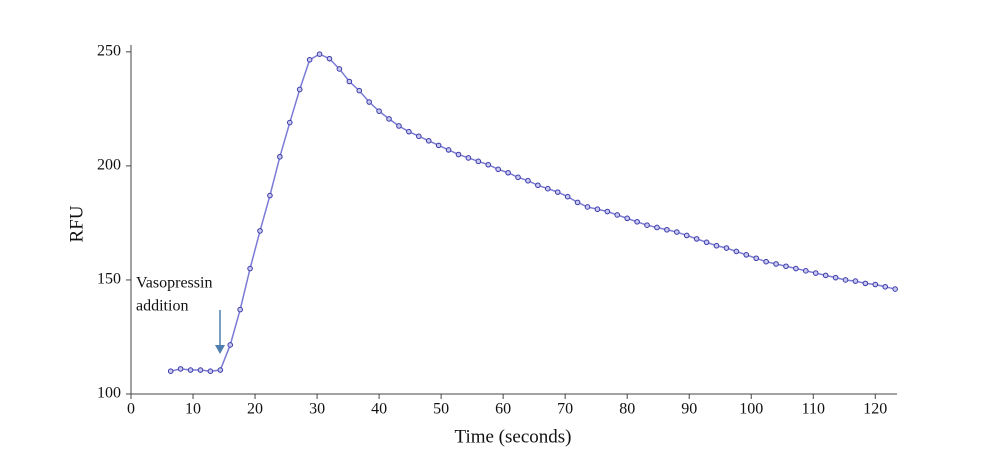 Image resolution: width=981 pixels, height=476 pixels. What do you see at coordinates (317, 409) in the screenshot?
I see `x-tick-label: 30` at bounding box center [317, 409].